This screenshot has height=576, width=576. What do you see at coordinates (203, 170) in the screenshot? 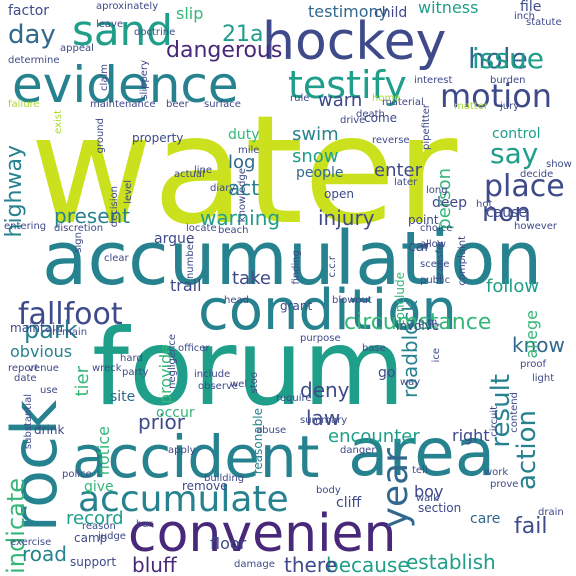
I see `word-line: line` at bounding box center [203, 170].